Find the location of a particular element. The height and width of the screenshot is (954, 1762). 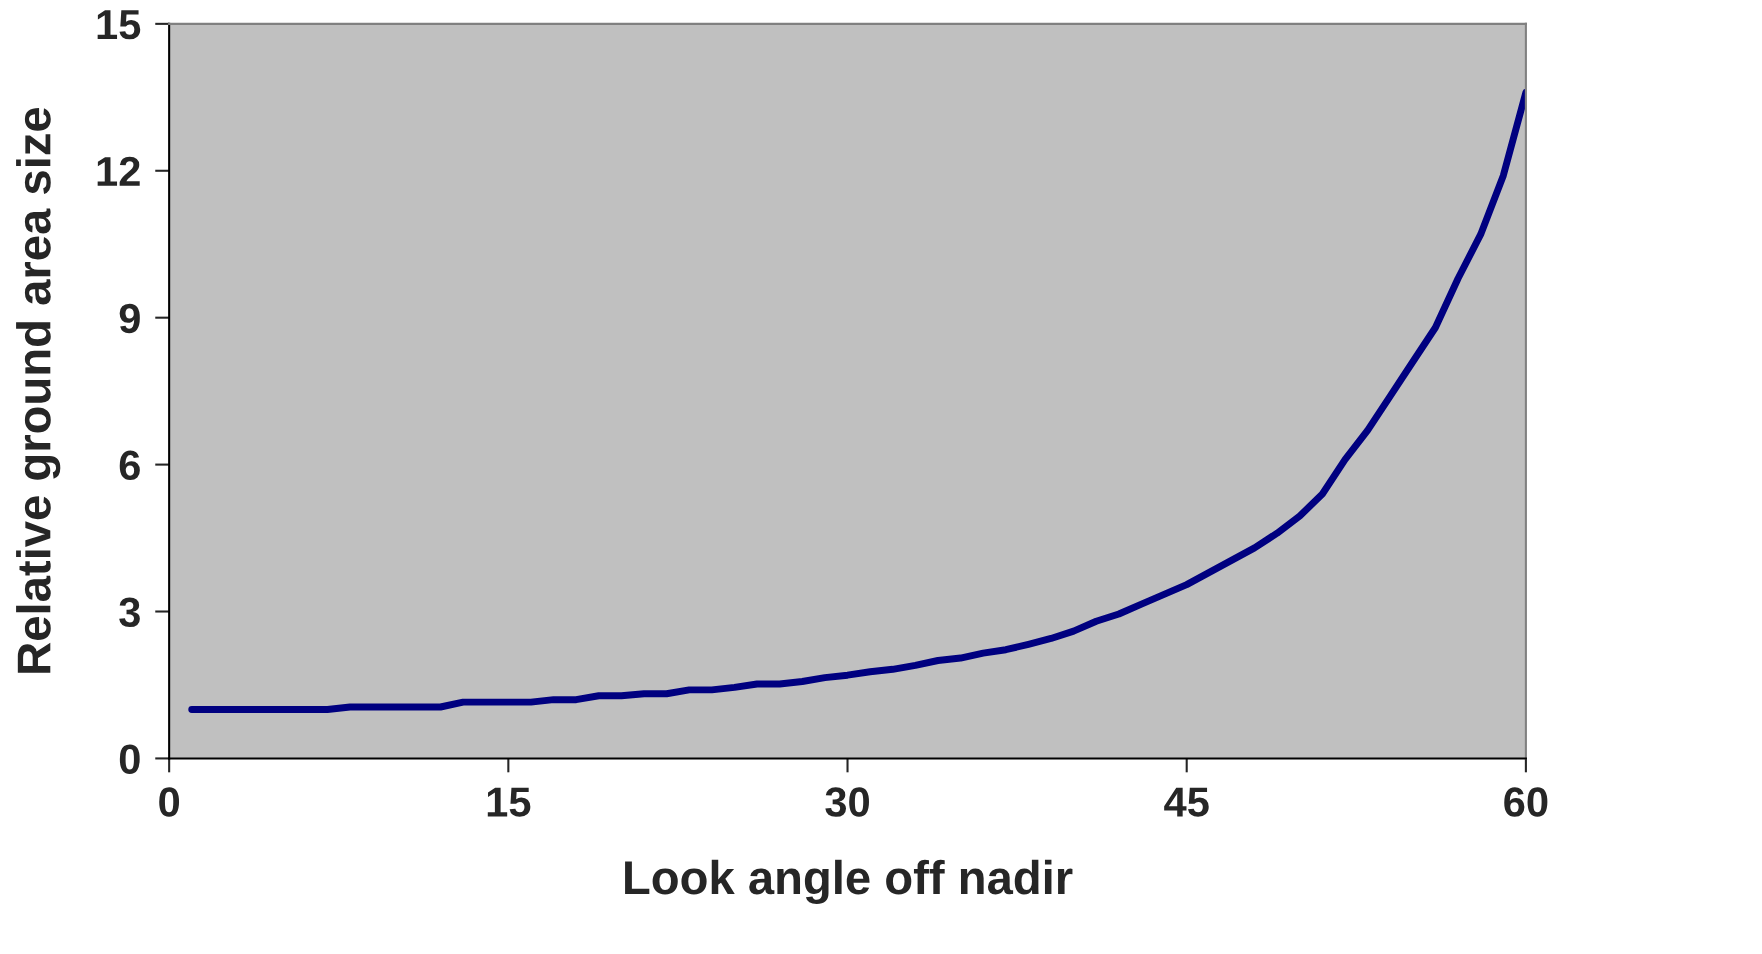

y-tick-label: 6 is located at coordinates (129, 465).